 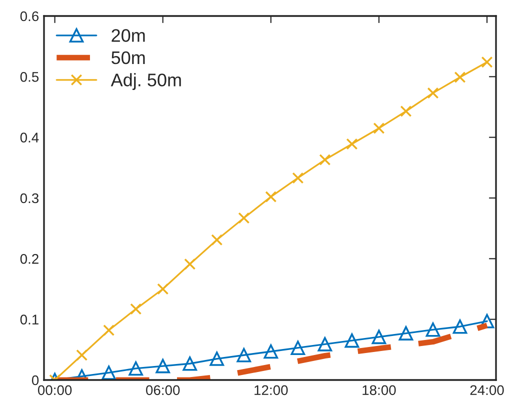 I want to click on y-tick-label: 0, so click(x=35, y=380).